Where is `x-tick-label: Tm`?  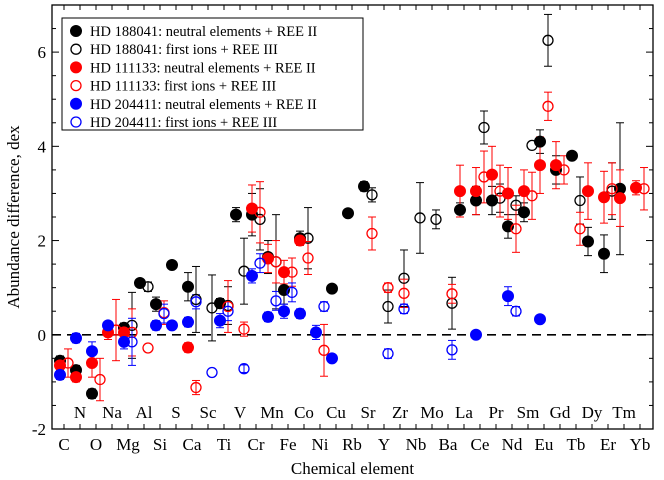 x-tick-label: Tm is located at coordinates (624, 412).